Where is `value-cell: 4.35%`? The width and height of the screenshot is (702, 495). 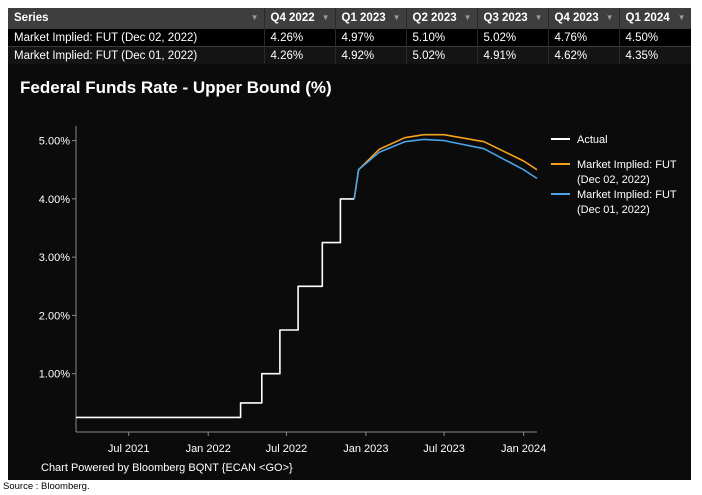 value-cell: 4.35% is located at coordinates (655, 55).